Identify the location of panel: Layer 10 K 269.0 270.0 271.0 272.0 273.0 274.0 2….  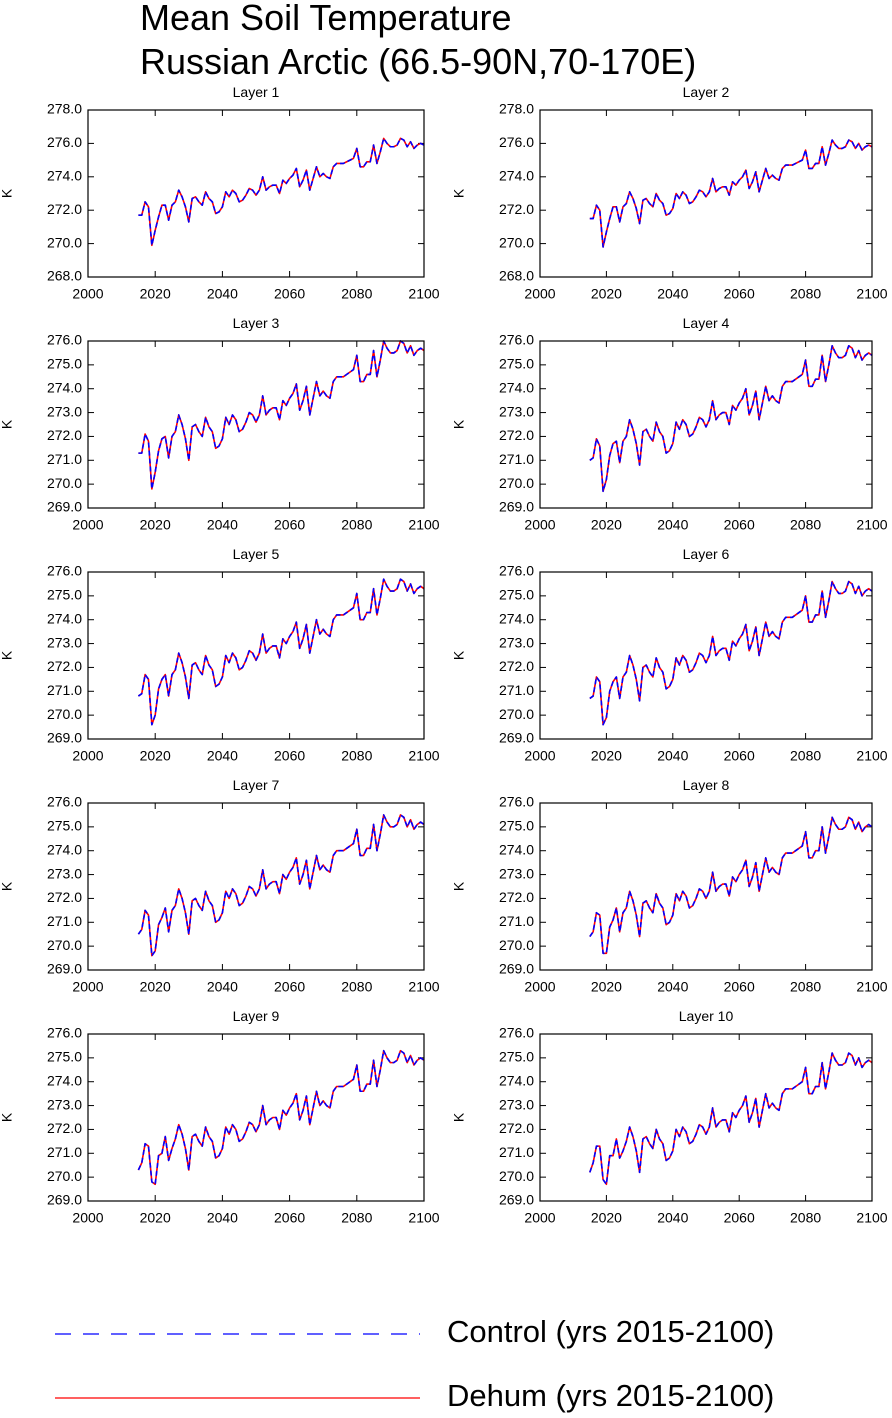
(669, 1117).